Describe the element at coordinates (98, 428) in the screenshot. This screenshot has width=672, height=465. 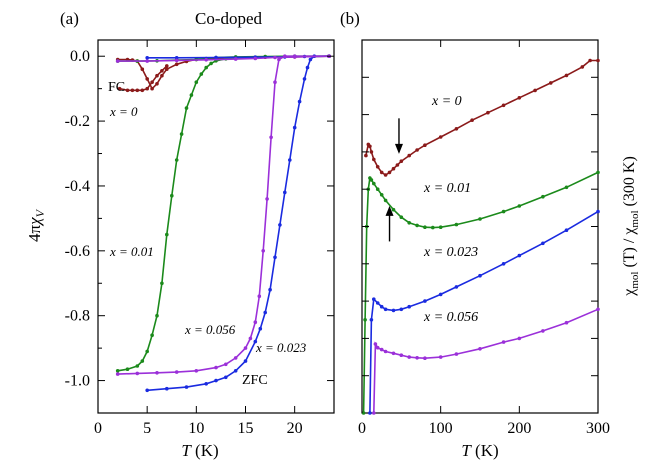
I see `panel-a-xtick-label: 0` at that location.